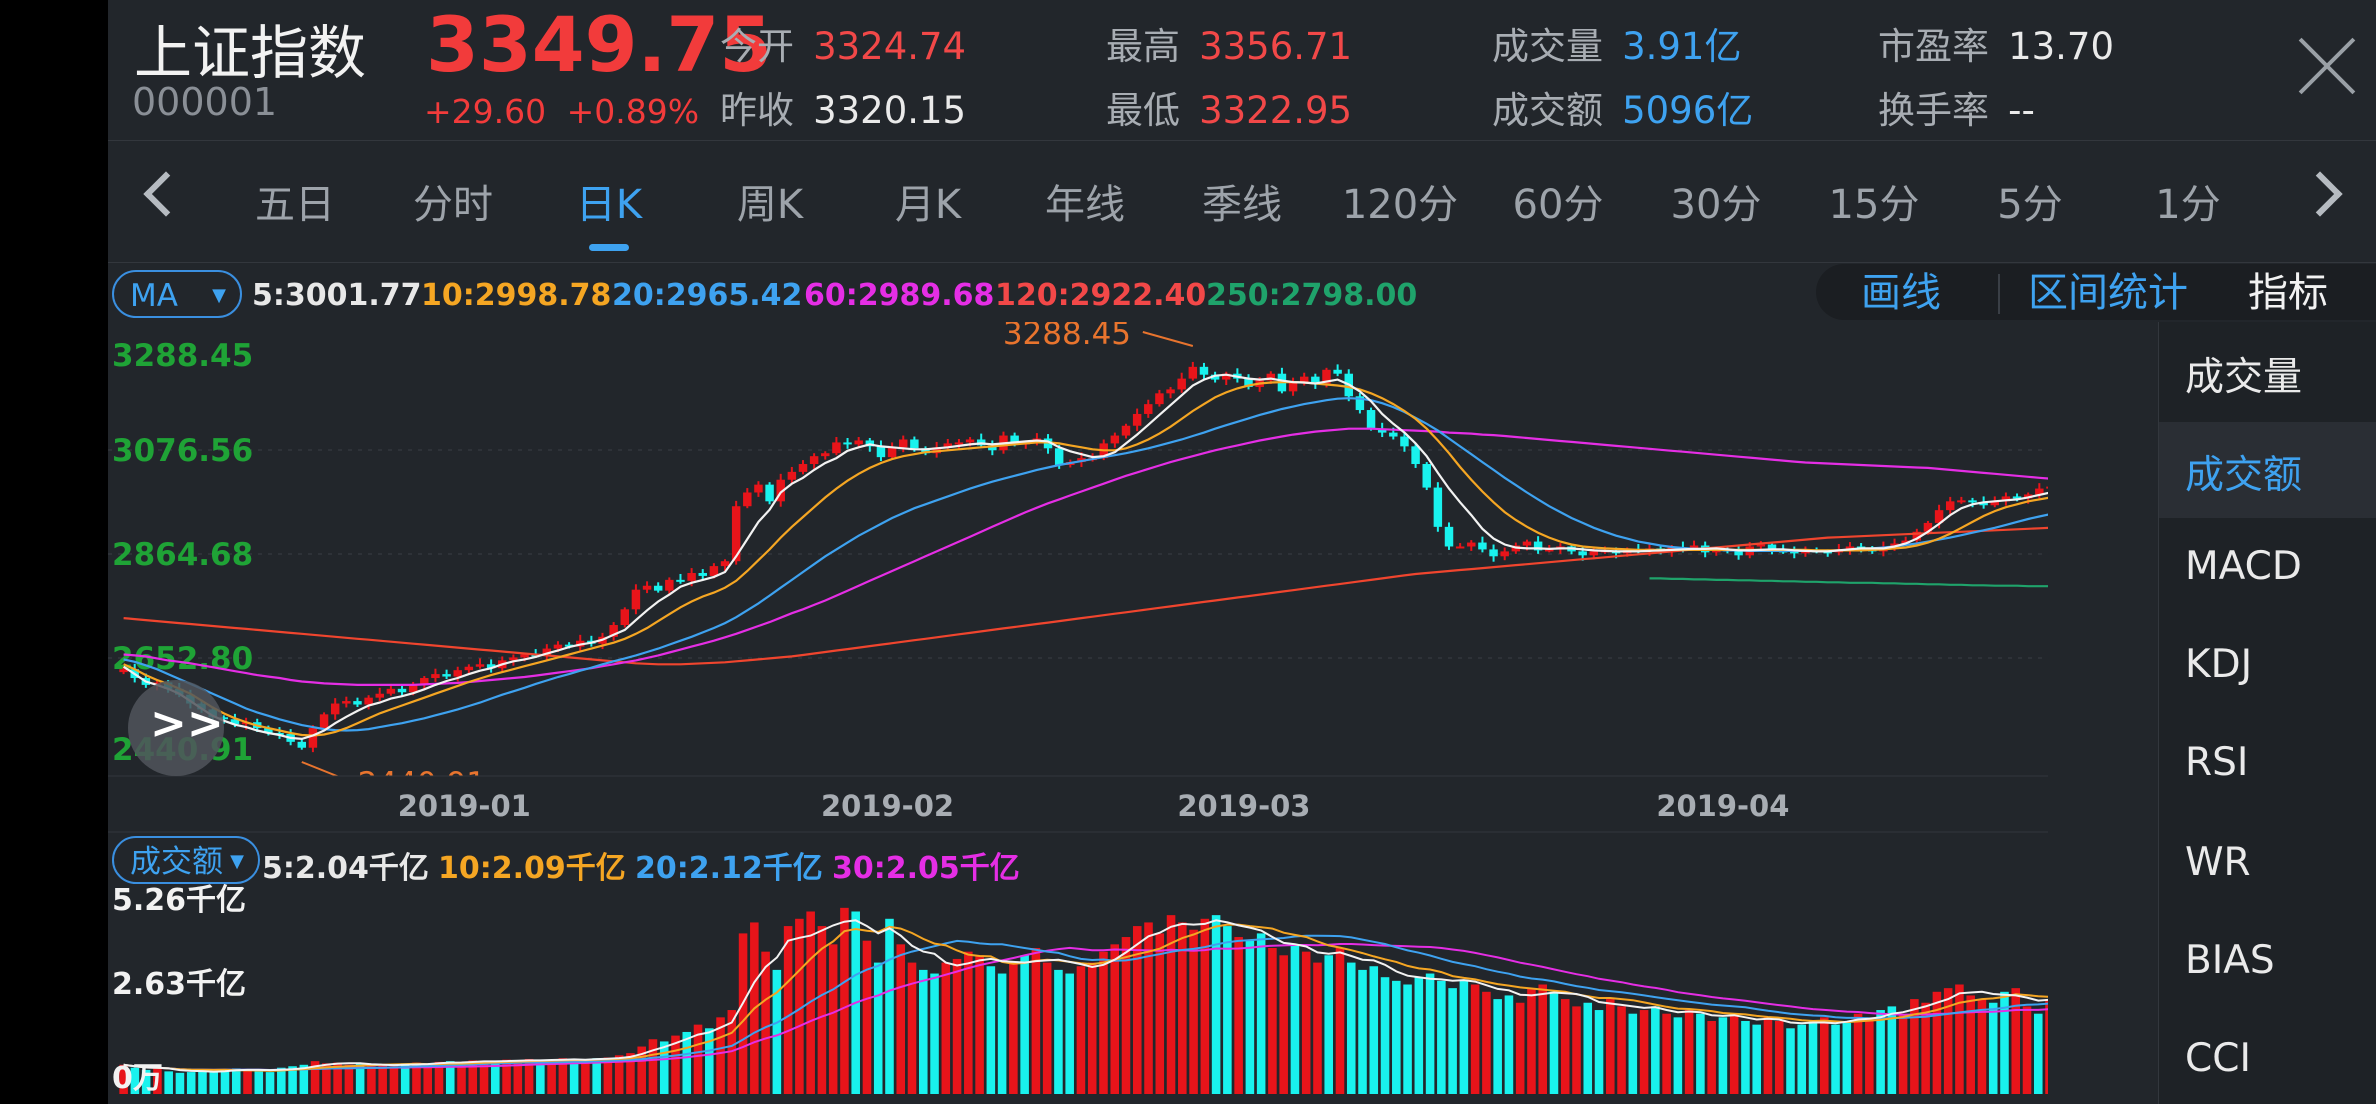  Describe the element at coordinates (166, 194) in the screenshot. I see `chevron-left-icon` at that location.